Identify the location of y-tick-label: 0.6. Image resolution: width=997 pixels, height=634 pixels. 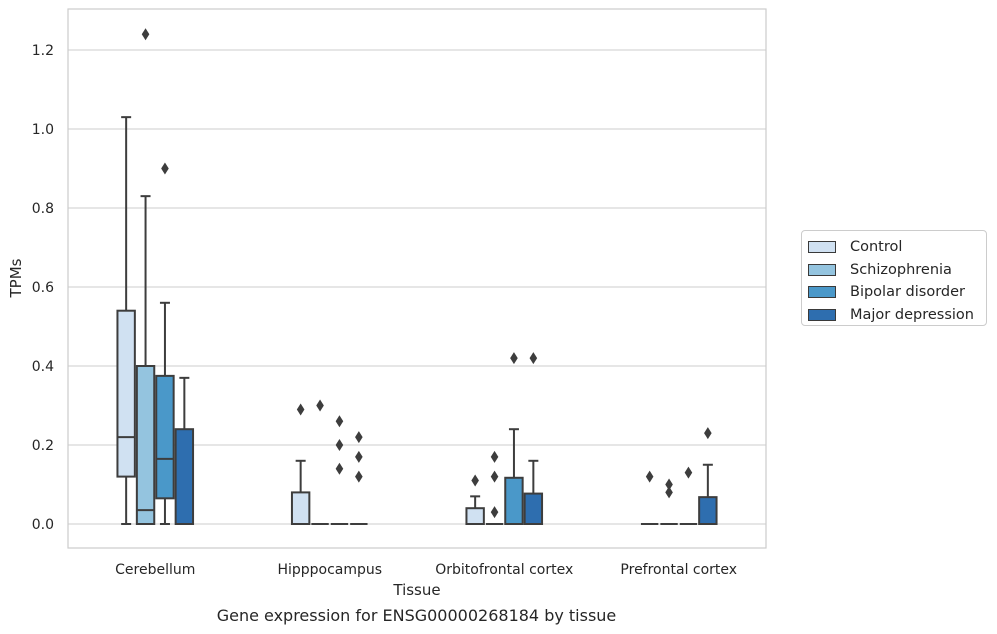
(43, 288).